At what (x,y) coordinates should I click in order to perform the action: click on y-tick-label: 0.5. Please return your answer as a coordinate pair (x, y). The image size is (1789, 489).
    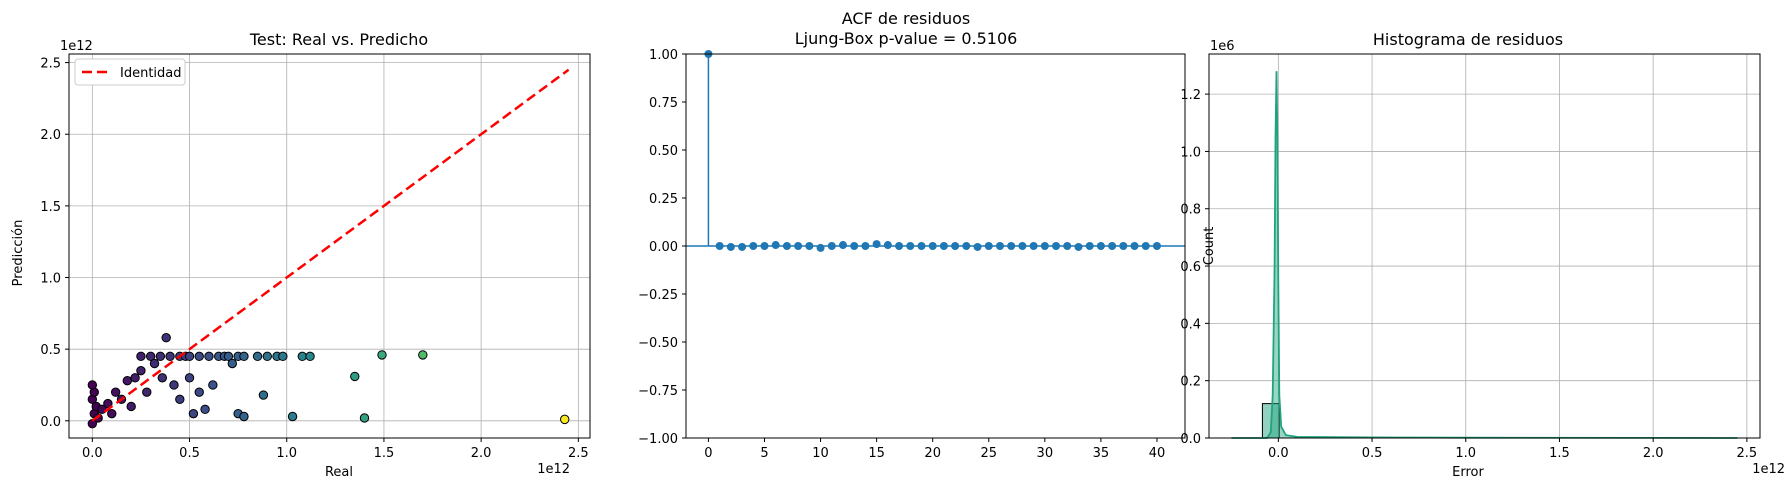
    Looking at the image, I should click on (50, 350).